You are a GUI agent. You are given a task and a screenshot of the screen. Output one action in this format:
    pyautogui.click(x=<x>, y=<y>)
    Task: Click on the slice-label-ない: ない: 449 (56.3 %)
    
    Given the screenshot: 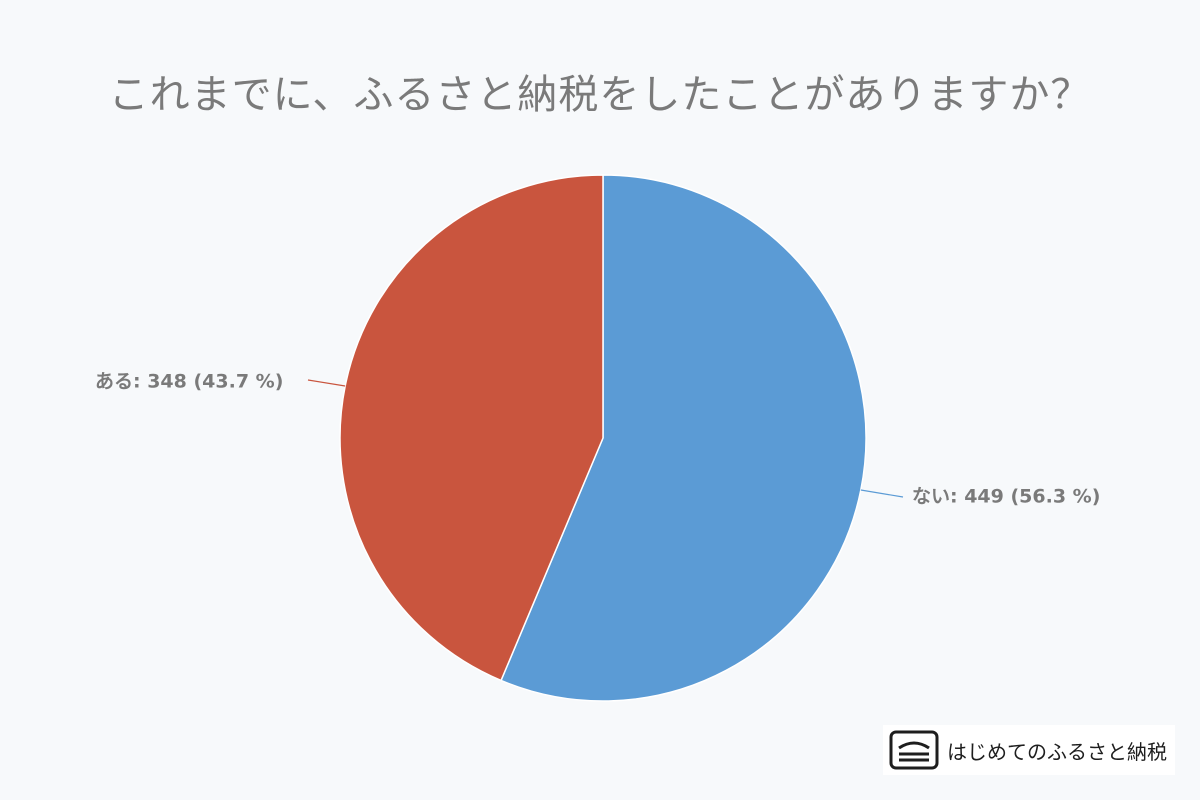 What is the action you would take?
    pyautogui.click(x=1006, y=497)
    